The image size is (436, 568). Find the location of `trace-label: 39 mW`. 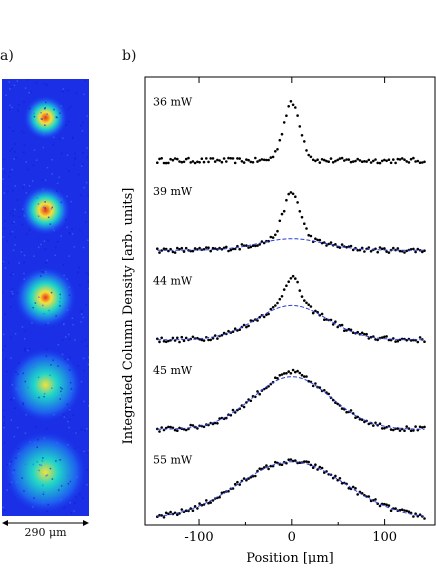

trace-label: 39 mW is located at coordinates (173, 191).